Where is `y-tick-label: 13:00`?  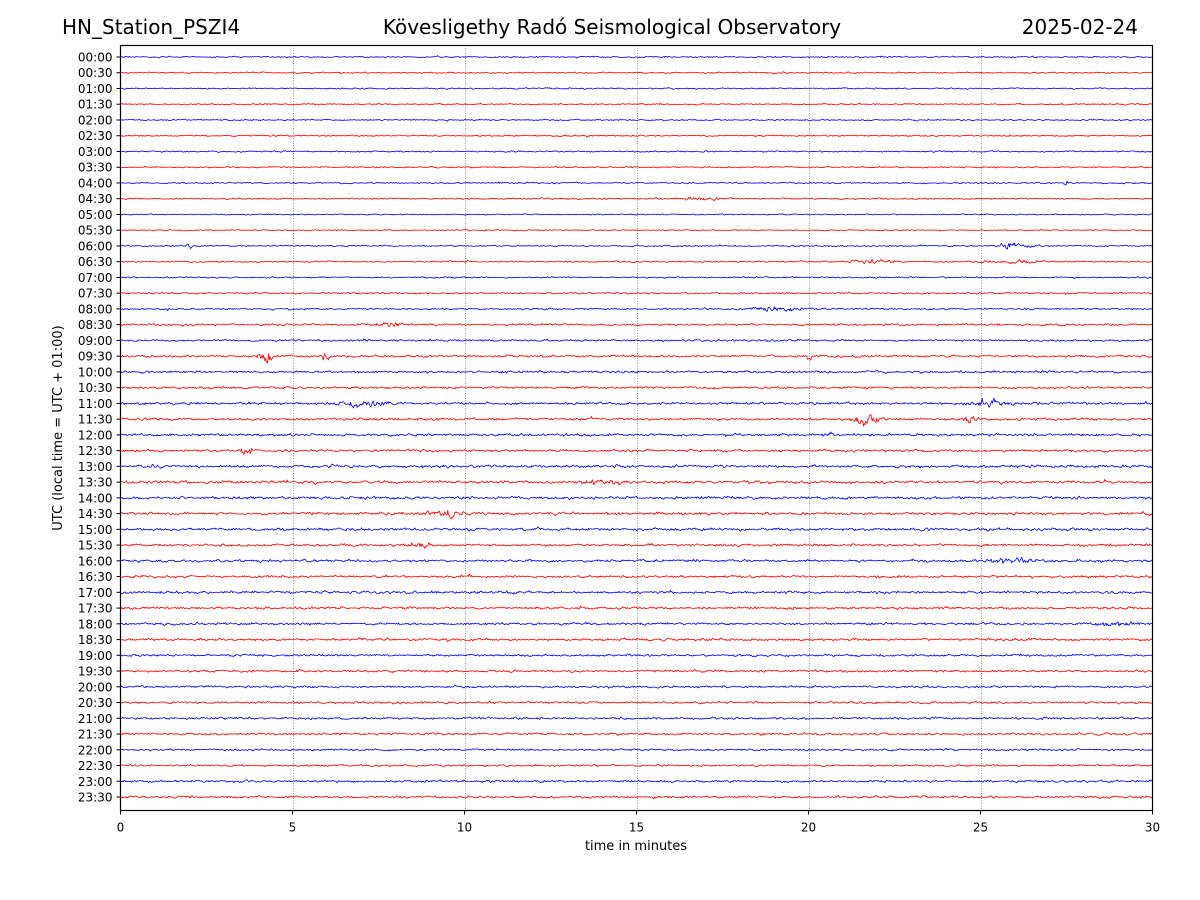
y-tick-label: 13:00 is located at coordinates (95, 467).